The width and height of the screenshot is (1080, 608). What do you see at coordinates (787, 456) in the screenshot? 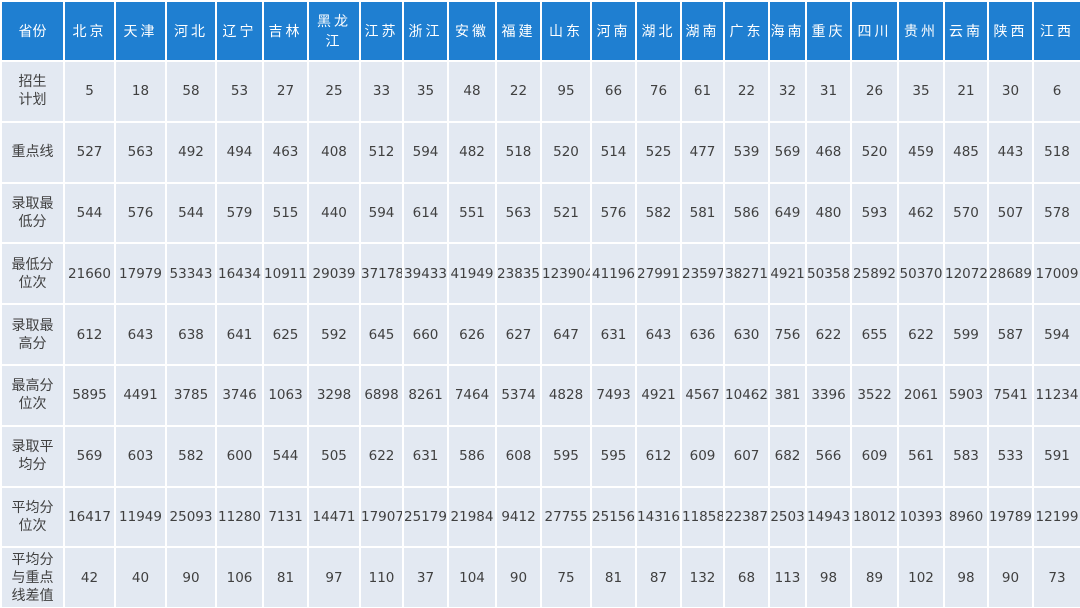
I see `cell-value: 682` at bounding box center [787, 456].